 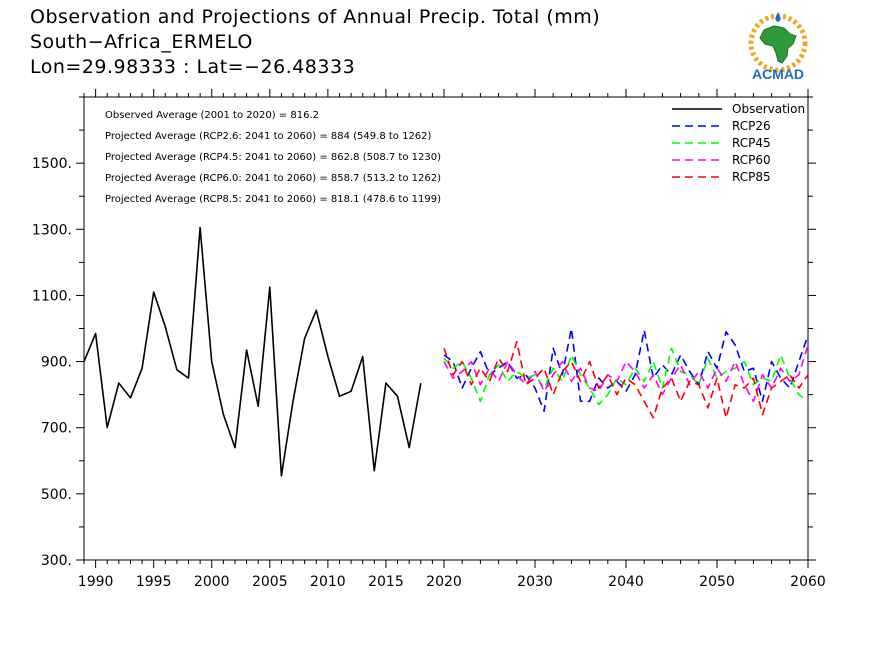 What do you see at coordinates (717, 582) in the screenshot?
I see `x-tick-label: 2050` at bounding box center [717, 582].